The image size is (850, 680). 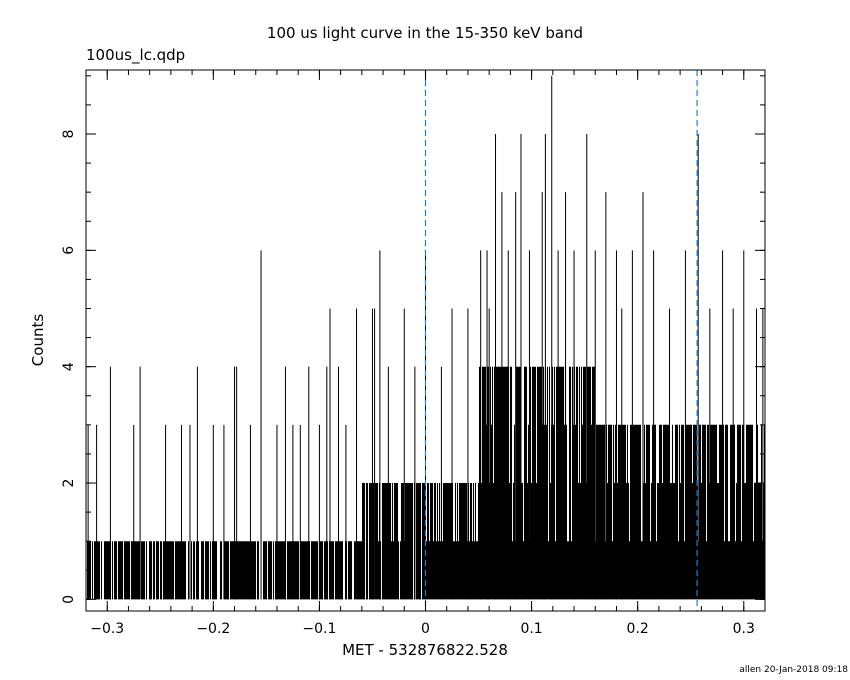 What do you see at coordinates (425, 650) in the screenshot?
I see `x-axis-label: MET - 532876822.528` at bounding box center [425, 650].